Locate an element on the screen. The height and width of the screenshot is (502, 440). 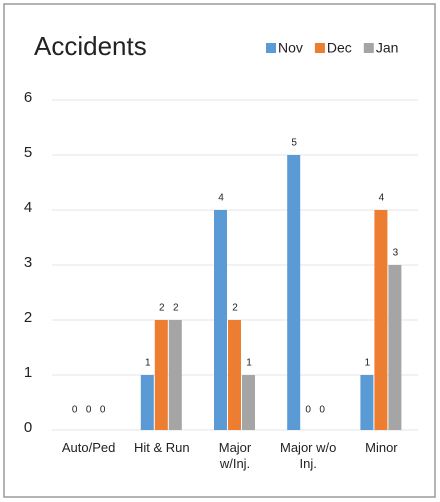
y-tick-label: 5 is located at coordinates (28, 152).